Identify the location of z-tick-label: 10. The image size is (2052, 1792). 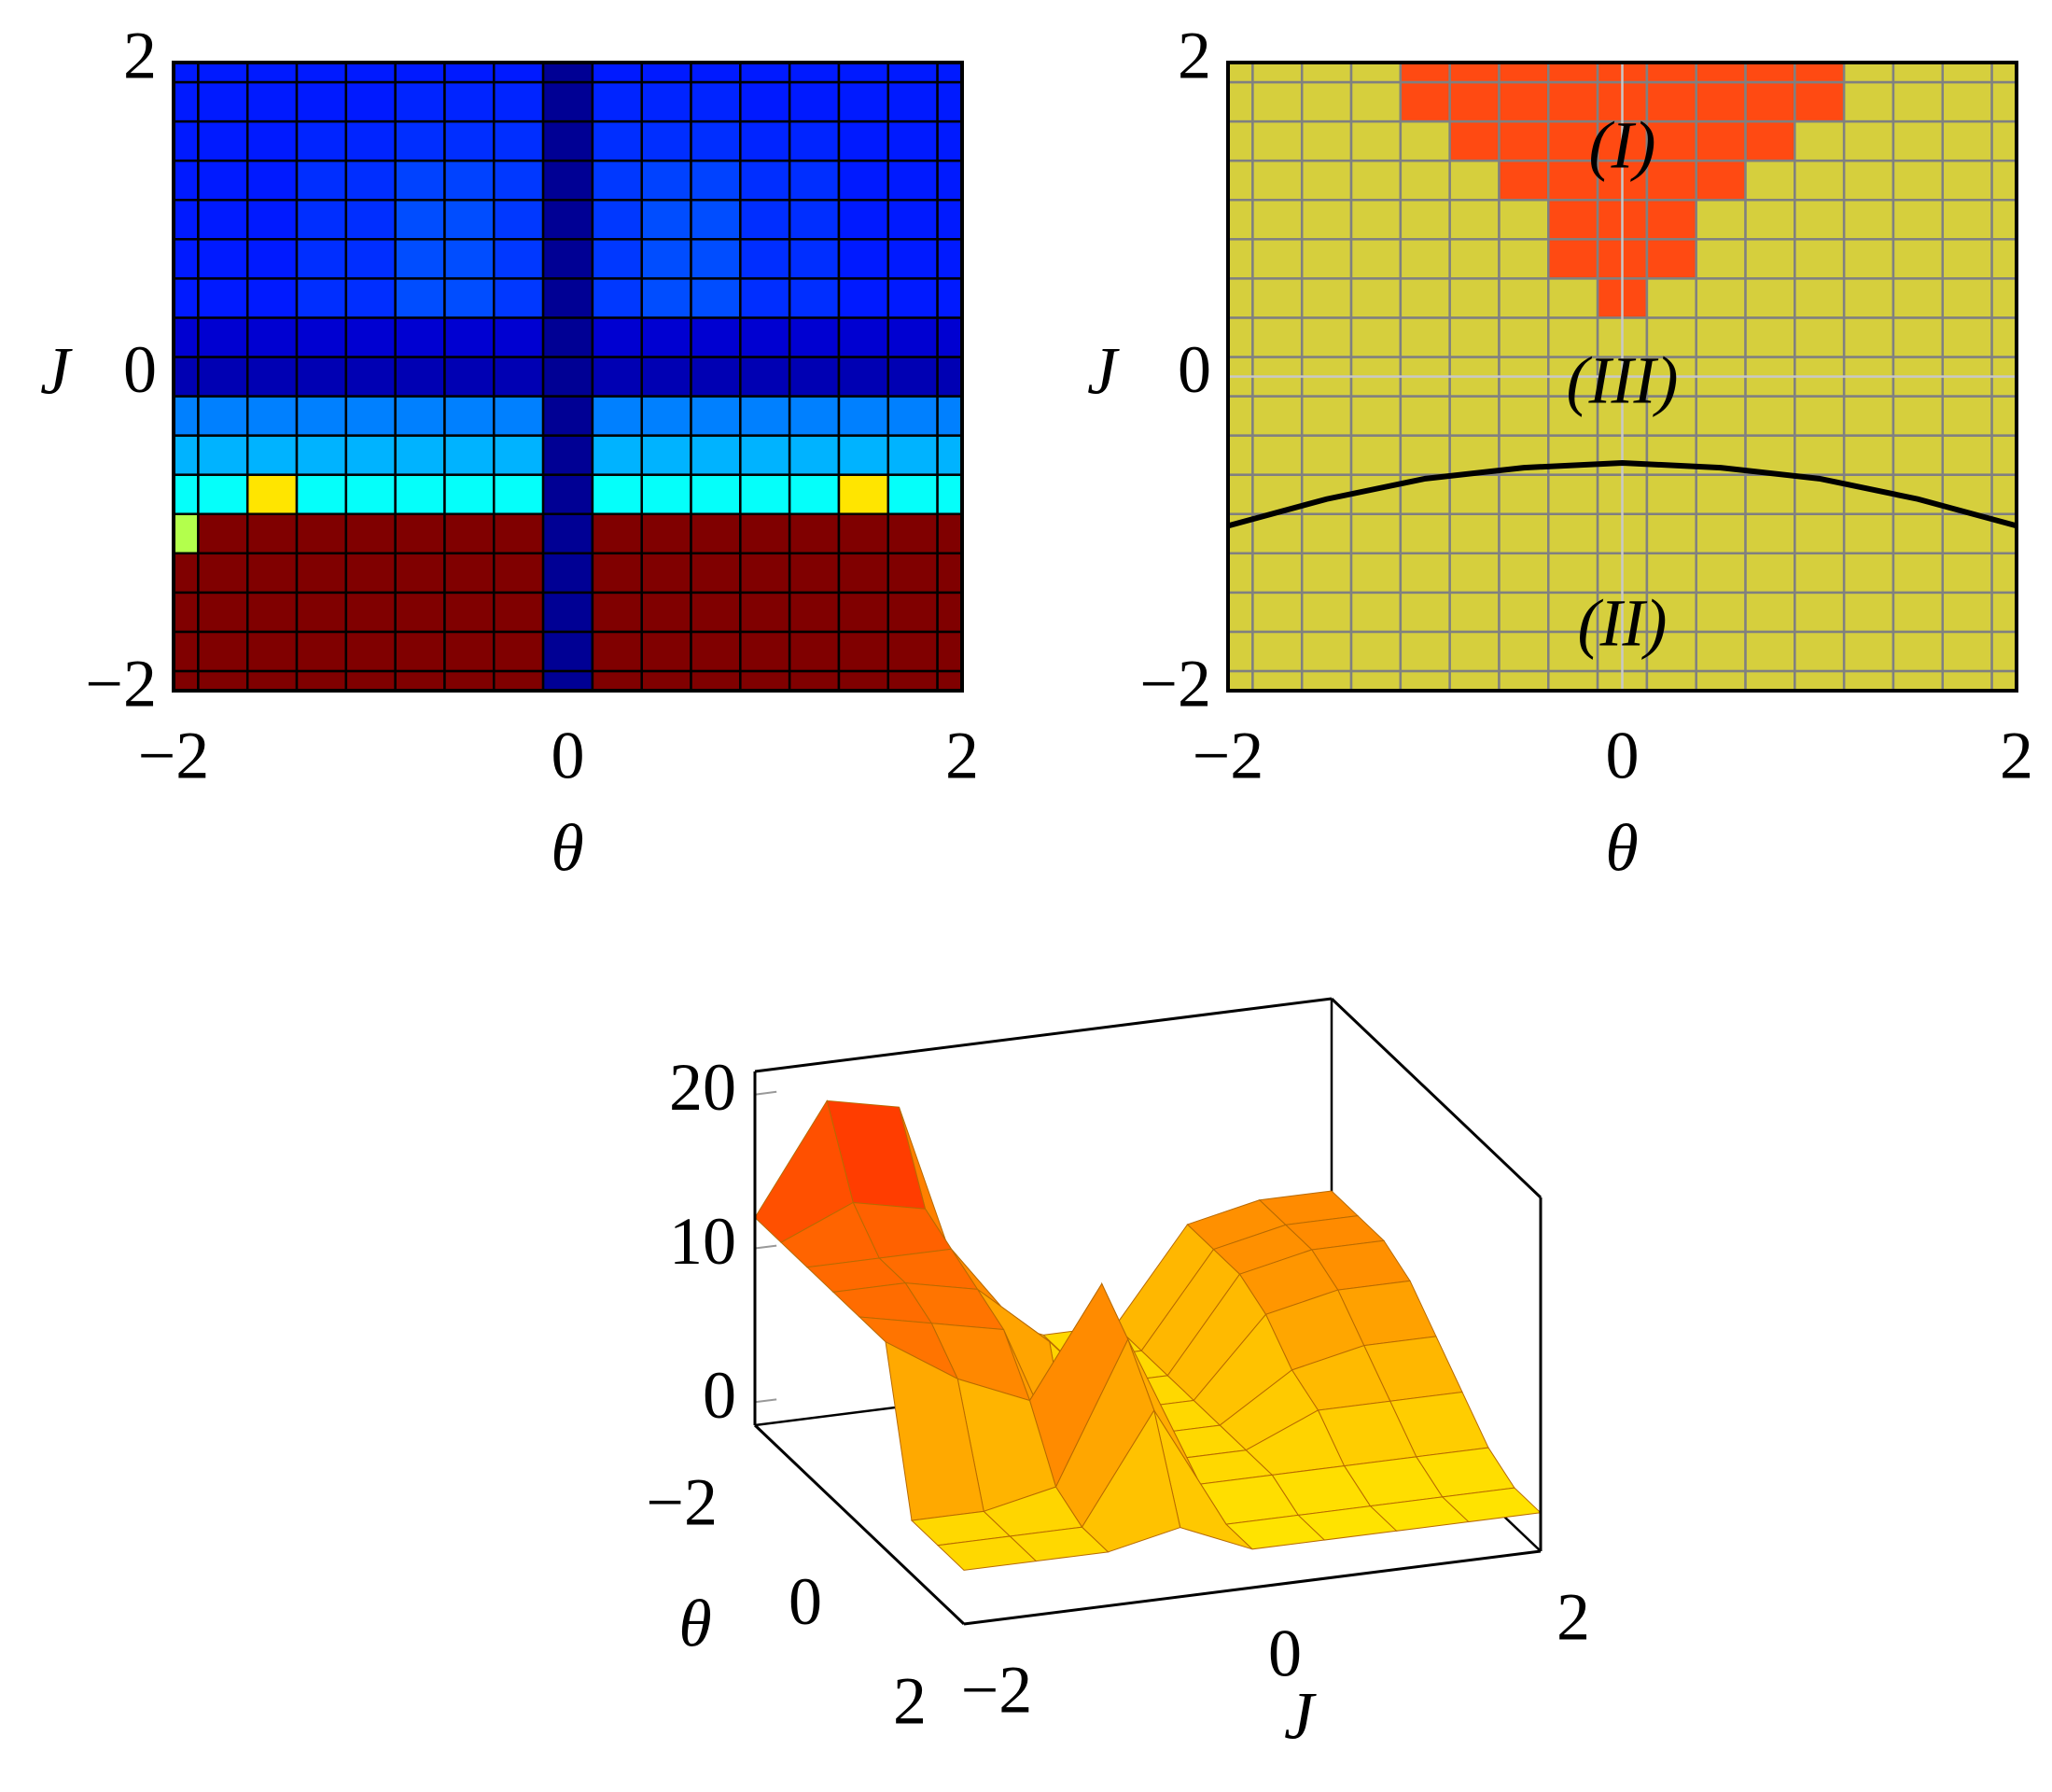
(702, 1241).